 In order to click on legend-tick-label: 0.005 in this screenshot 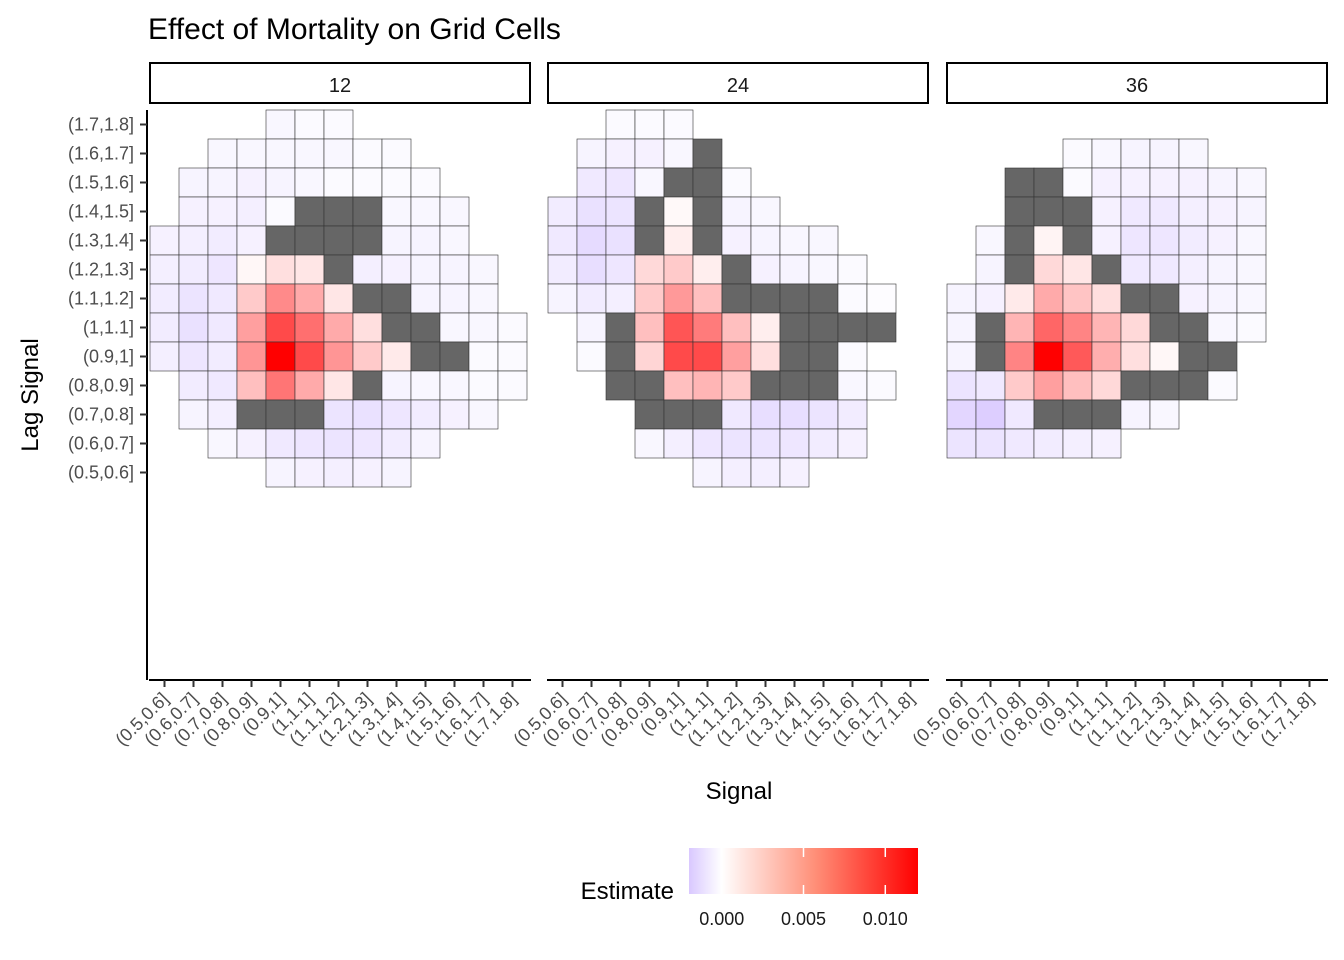, I will do `click(803, 919)`.